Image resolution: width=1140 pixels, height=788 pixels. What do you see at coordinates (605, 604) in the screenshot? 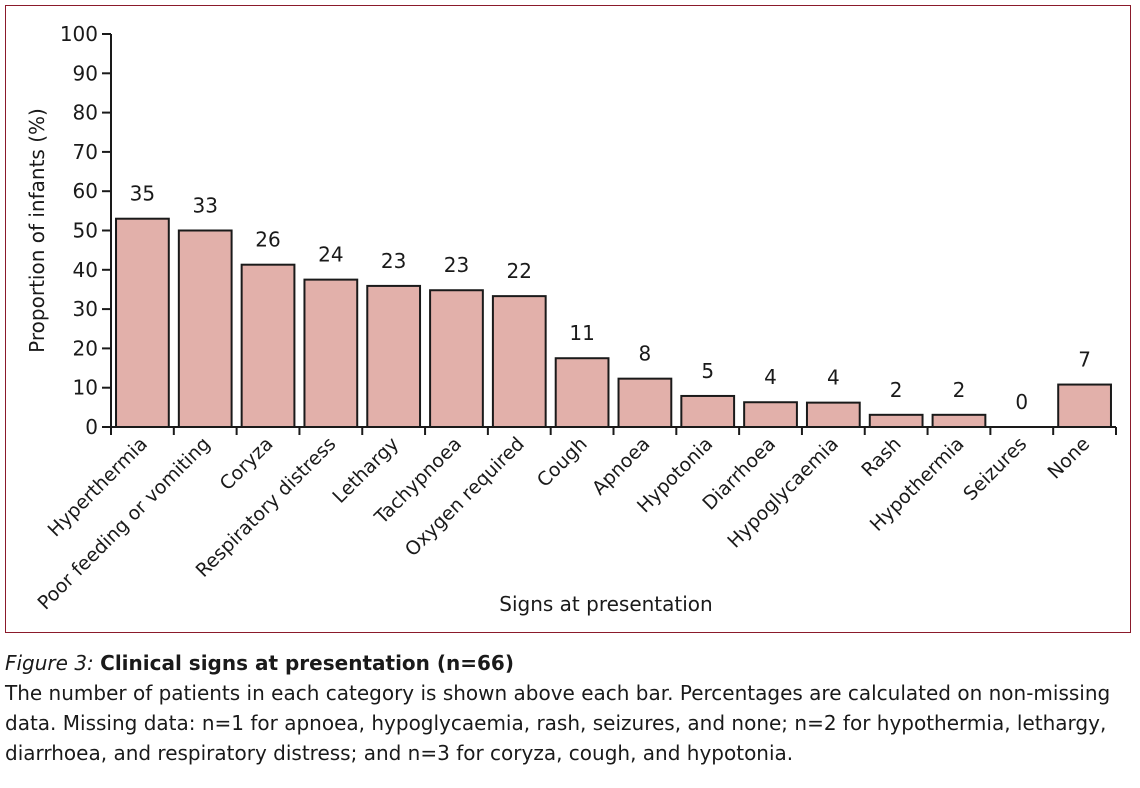
I see `x-axis-title: Signs at presentation` at bounding box center [605, 604].